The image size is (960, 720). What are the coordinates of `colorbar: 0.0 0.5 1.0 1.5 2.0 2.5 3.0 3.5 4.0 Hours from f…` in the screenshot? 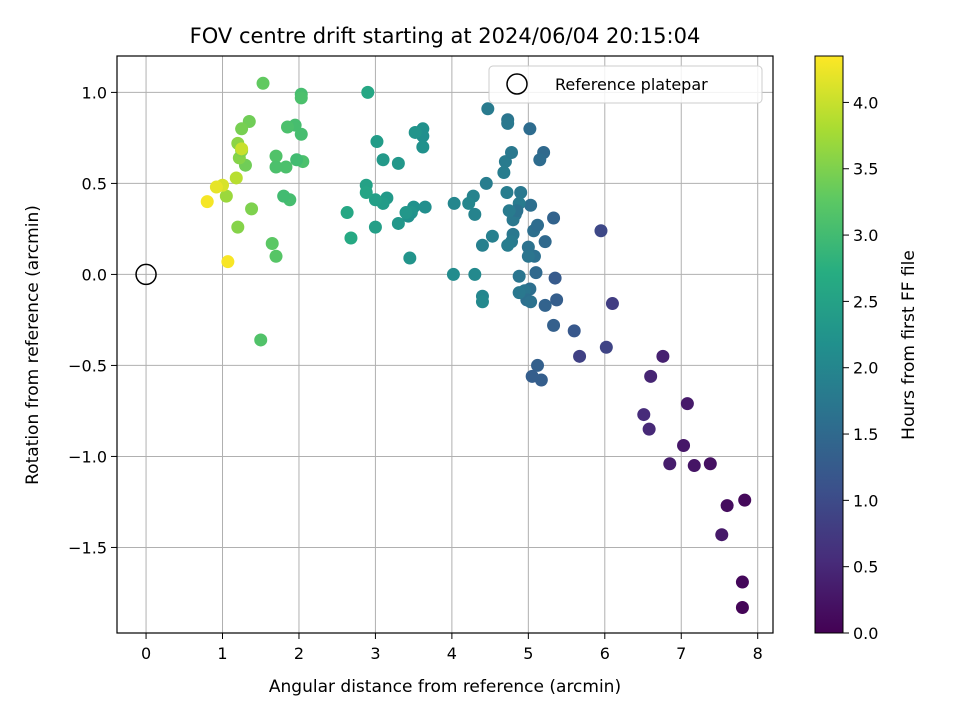 It's located at (866, 349).